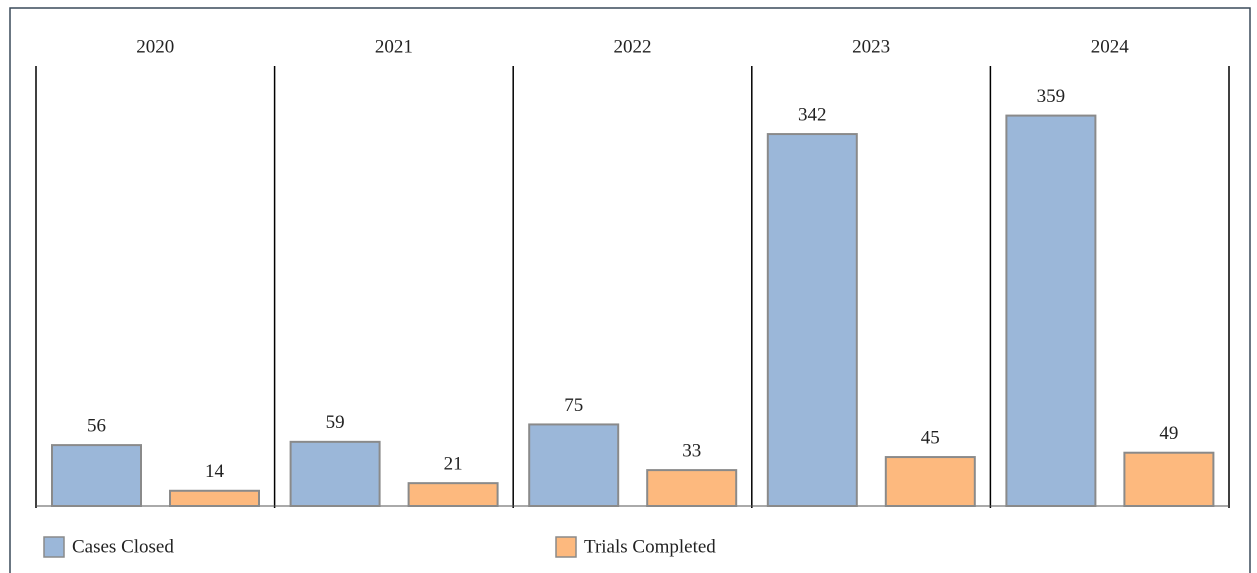  What do you see at coordinates (215, 471) in the screenshot?
I see `value-label: 14` at bounding box center [215, 471].